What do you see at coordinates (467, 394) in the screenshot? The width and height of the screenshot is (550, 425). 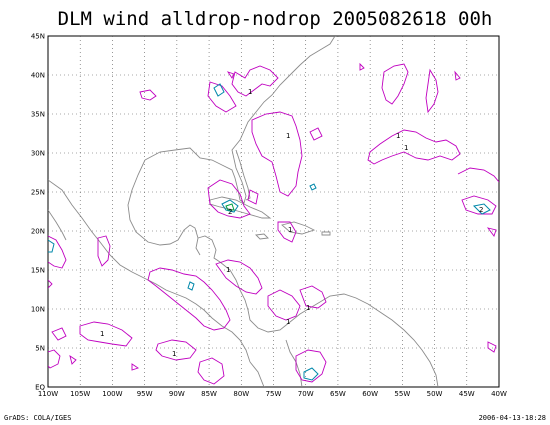 I see `x-tick-label: 45W` at bounding box center [467, 394].